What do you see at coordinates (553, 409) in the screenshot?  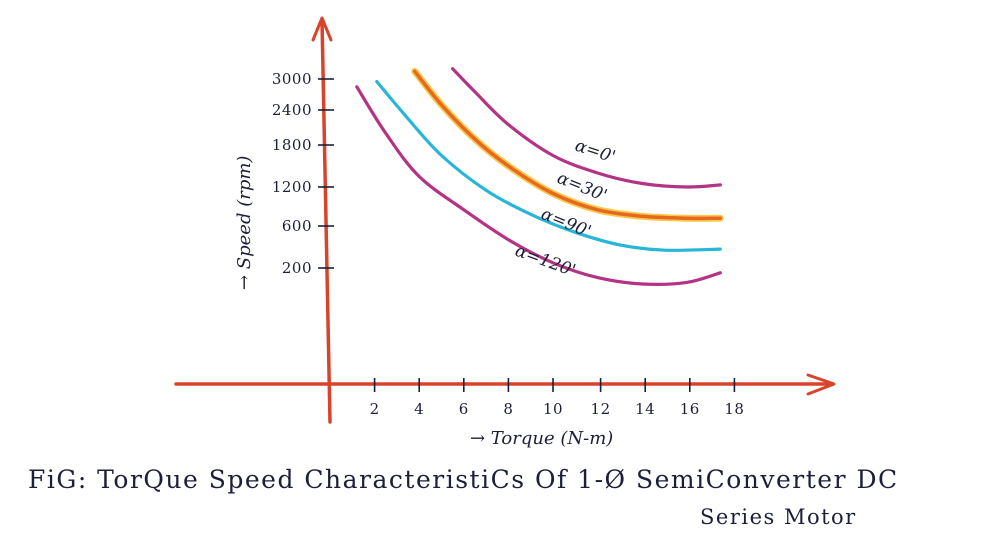 I see `x-tick-label: 10` at bounding box center [553, 409].